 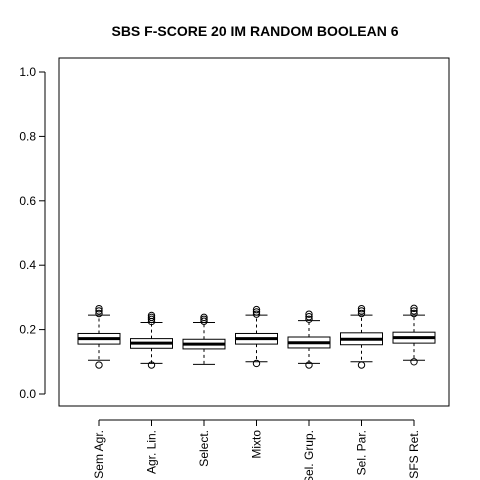 I want to click on y-tick-label: 0.6, so click(x=27, y=201).